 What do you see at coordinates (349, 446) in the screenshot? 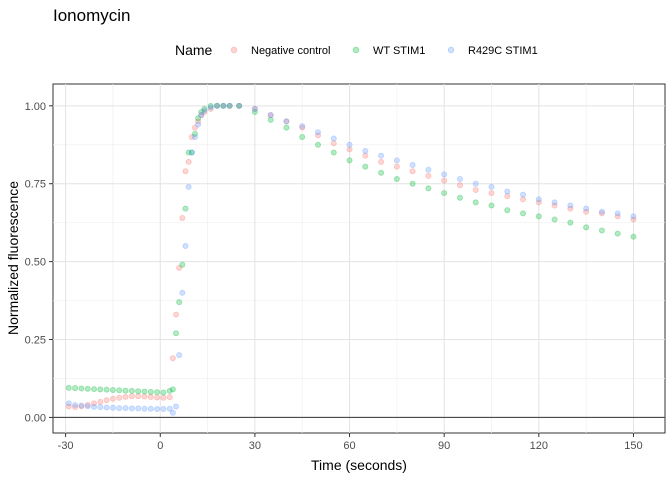
I see `x-tick-label: 60` at bounding box center [349, 446].